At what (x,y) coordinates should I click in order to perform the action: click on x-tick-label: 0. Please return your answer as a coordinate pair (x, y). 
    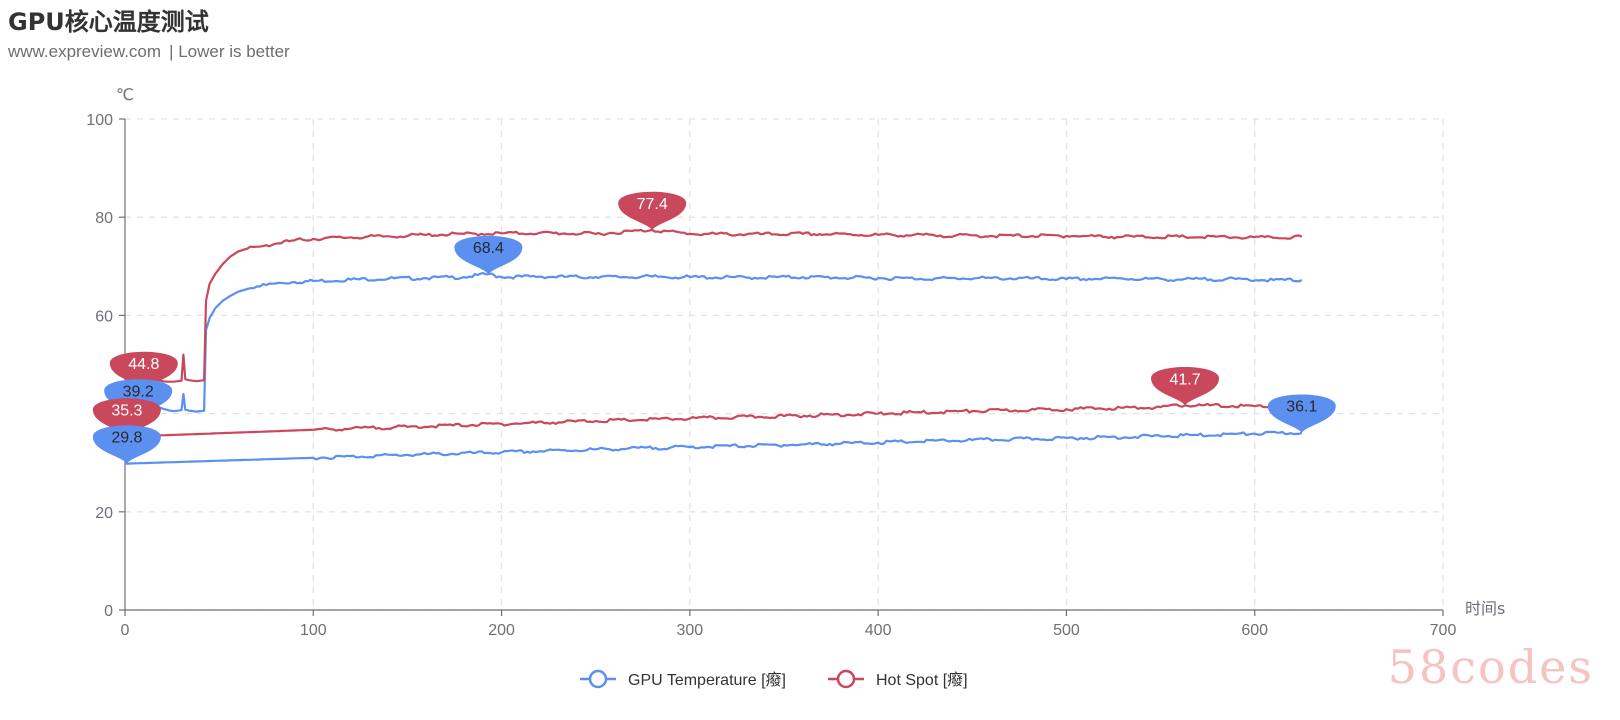
    Looking at the image, I should click on (125, 630).